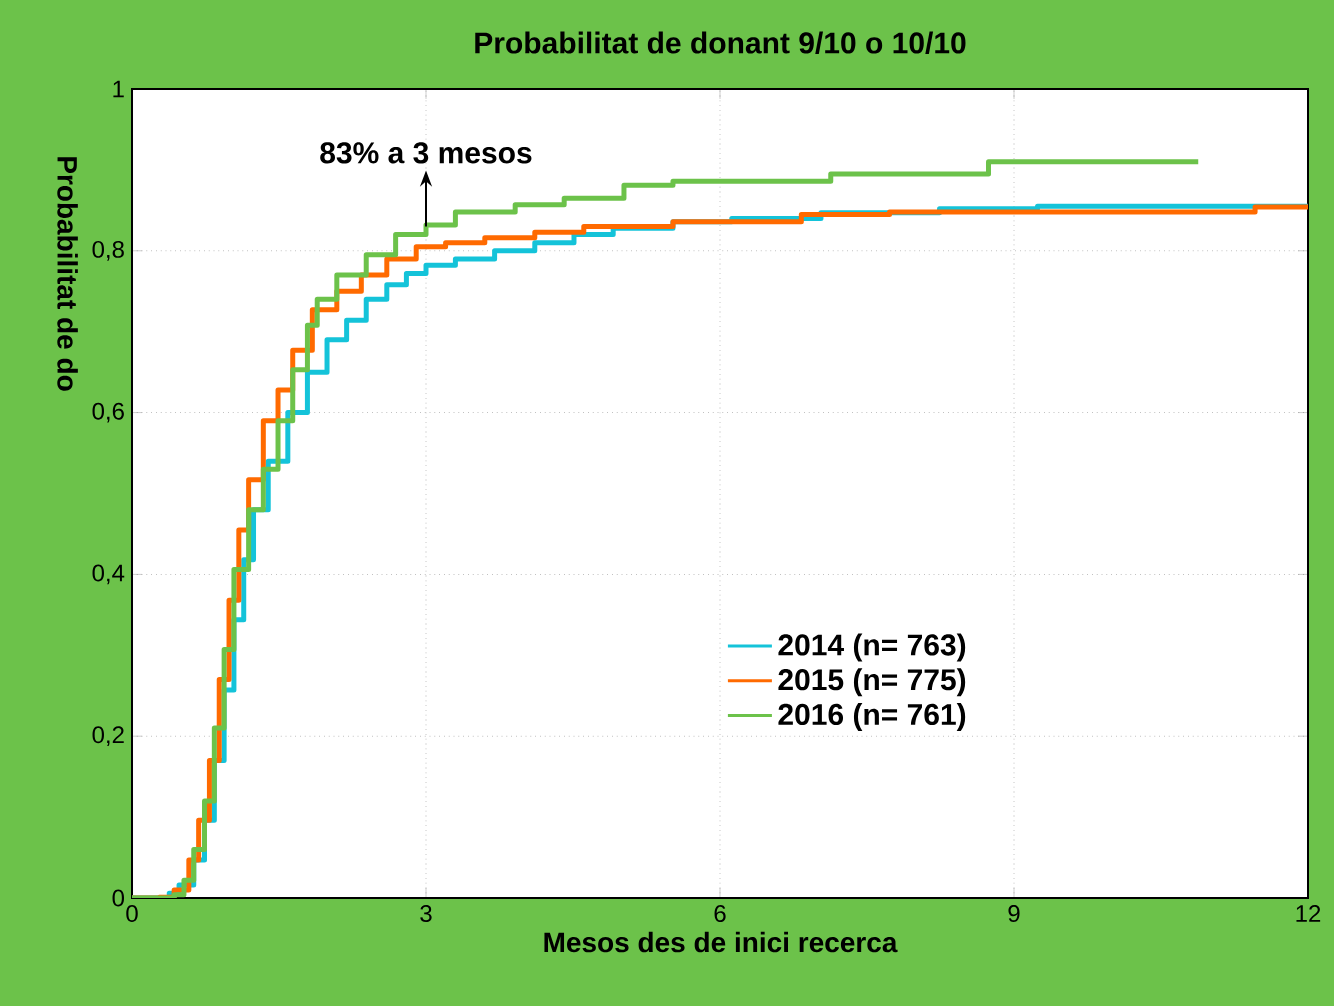  Describe the element at coordinates (872, 682) in the screenshot. I see `legend-label: 2015 (n= 775)` at that location.